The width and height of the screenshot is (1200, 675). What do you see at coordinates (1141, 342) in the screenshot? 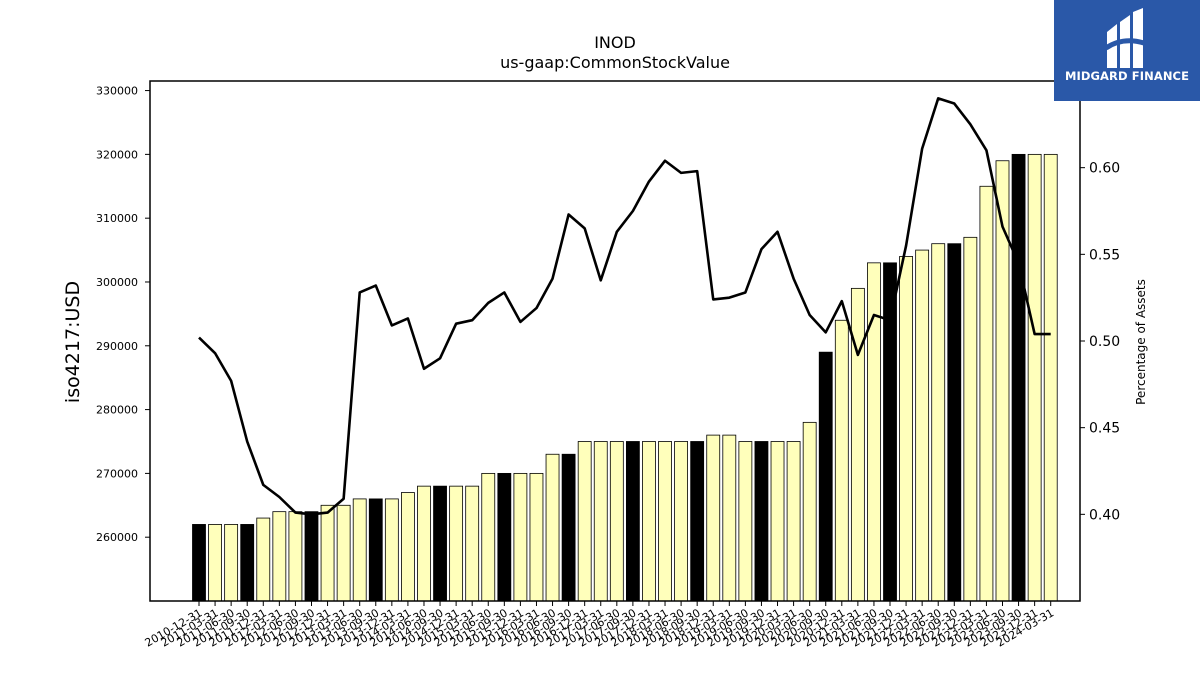
I see `y-axis-right-label: Percentage of Assets` at bounding box center [1141, 342].